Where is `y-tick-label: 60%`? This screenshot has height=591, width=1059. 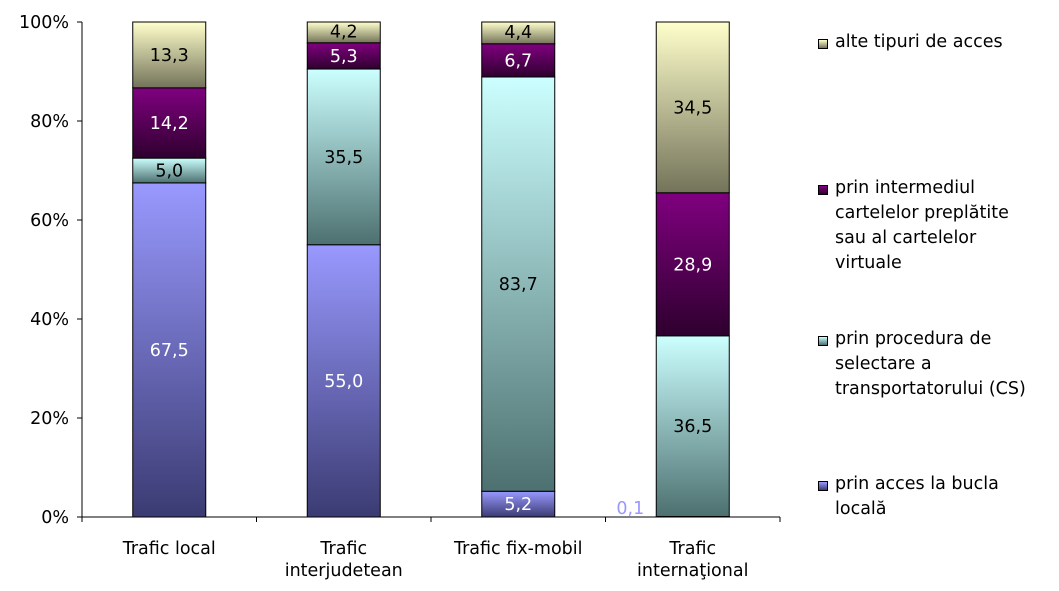
y-tick-label: 60% is located at coordinates (49, 221).